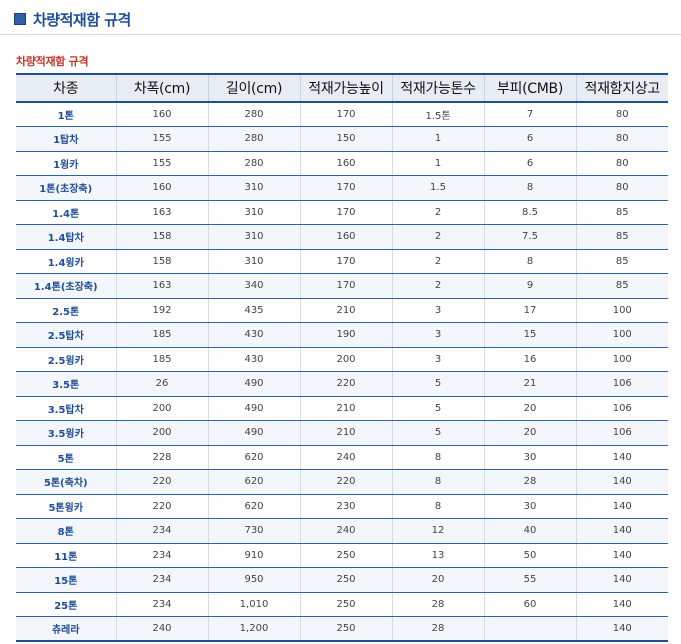 This screenshot has width=681, height=644. I want to click on cell-vehicle-type: 1윙카, so click(66, 163).